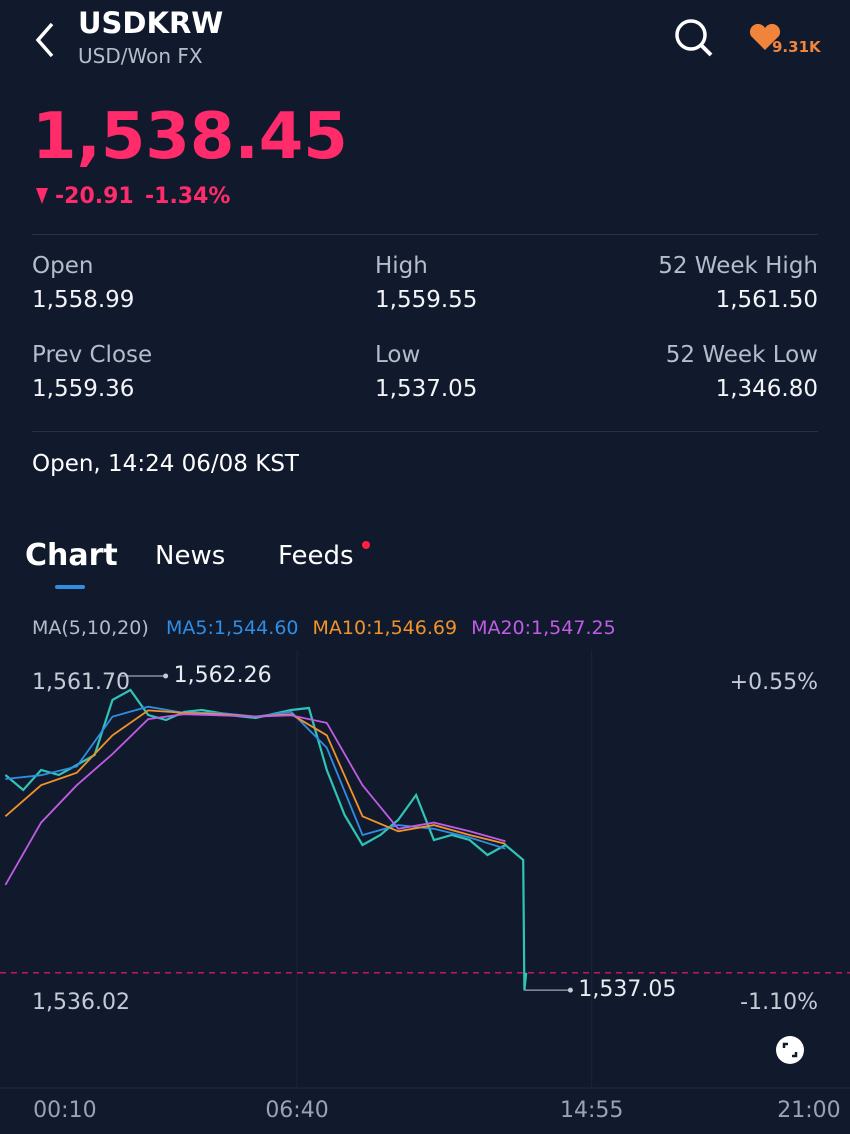 This screenshot has width=850, height=1134. Describe the element at coordinates (741, 355) in the screenshot. I see `stat-label: 52 Week Low` at that location.